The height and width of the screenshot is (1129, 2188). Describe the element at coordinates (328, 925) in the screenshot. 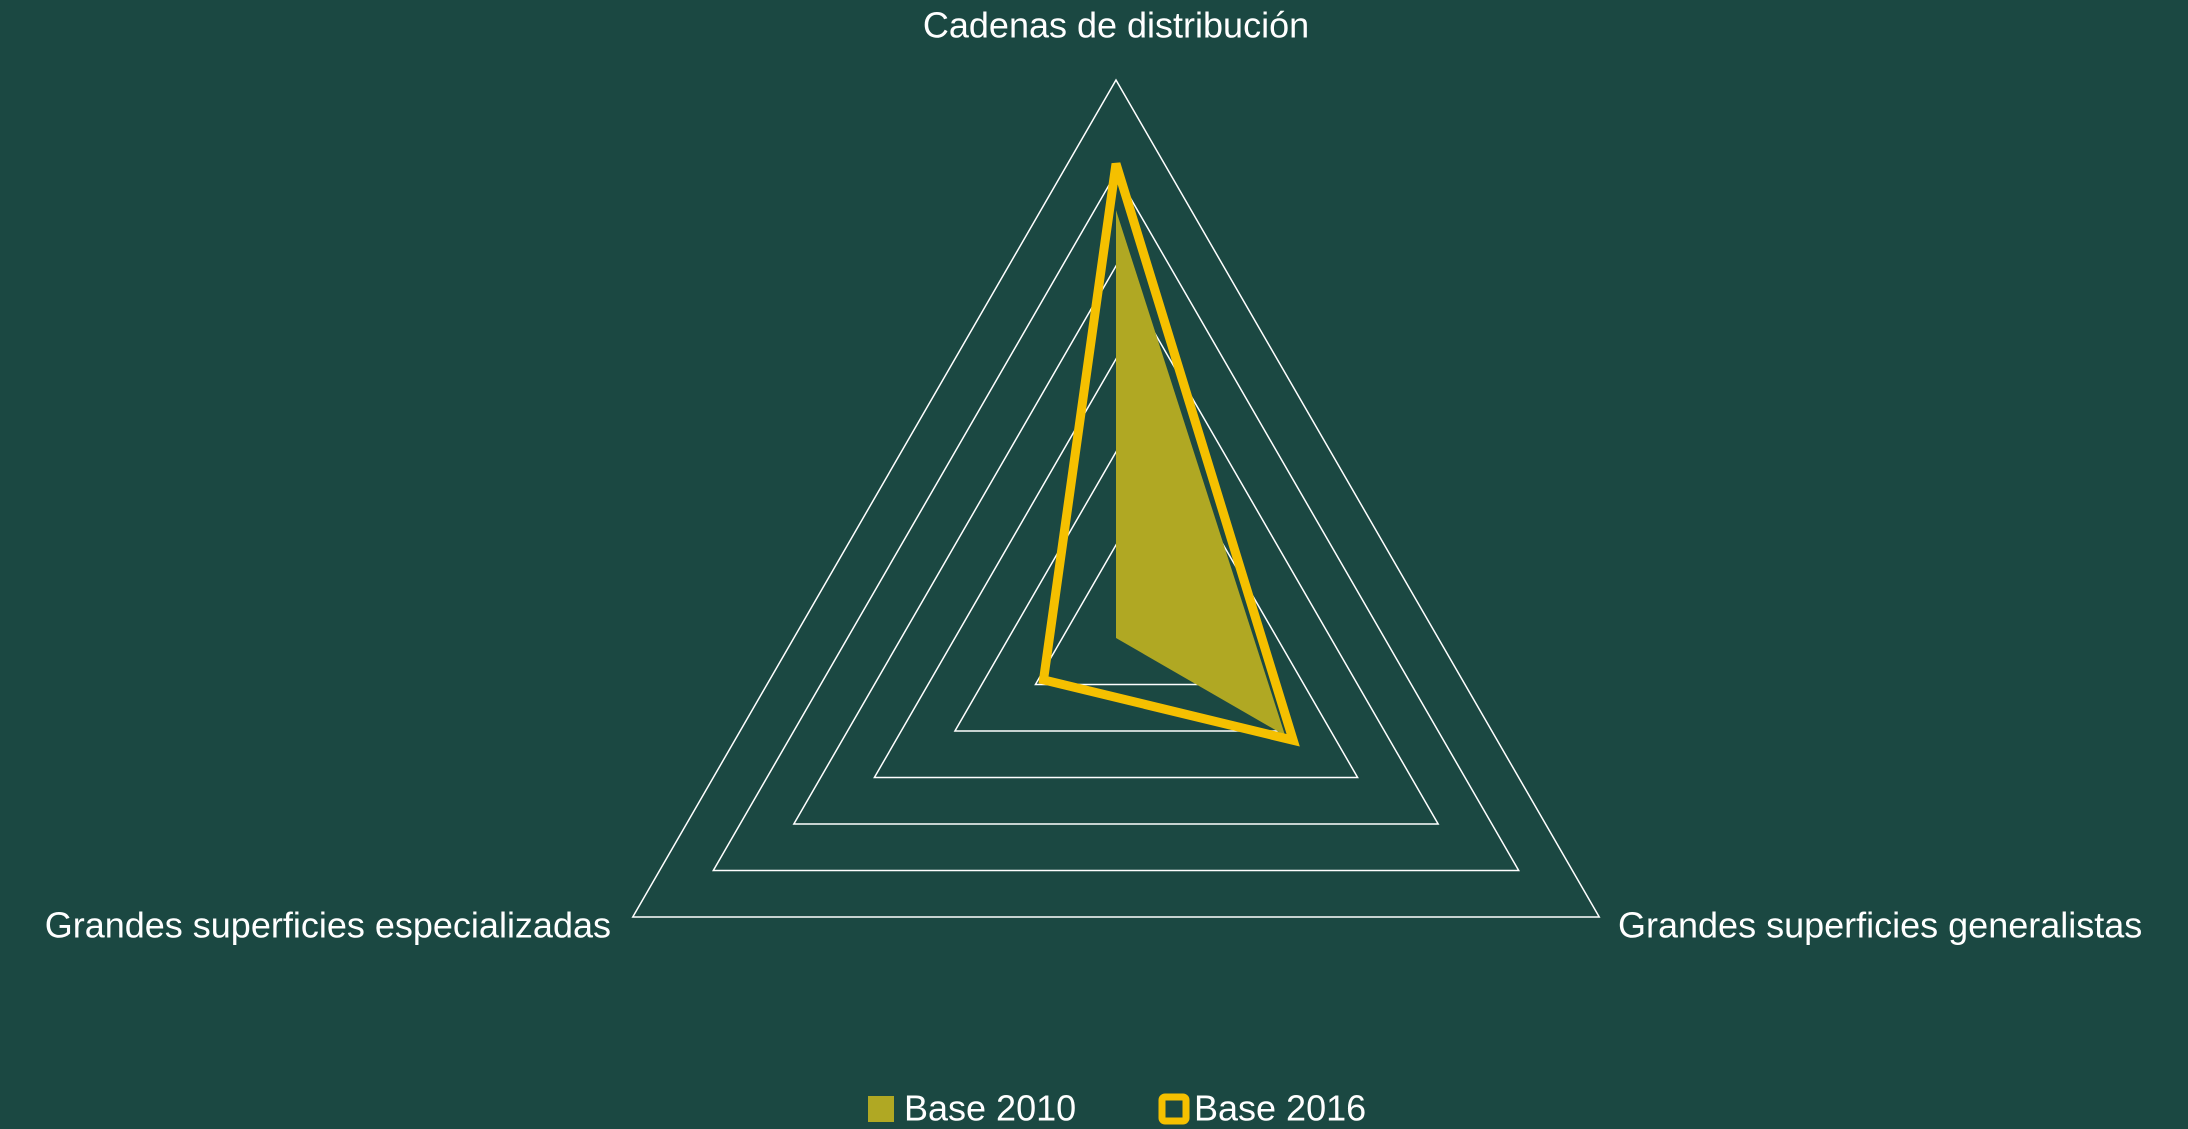

I see `axis-label: Grandes superficies especializadas` at that location.